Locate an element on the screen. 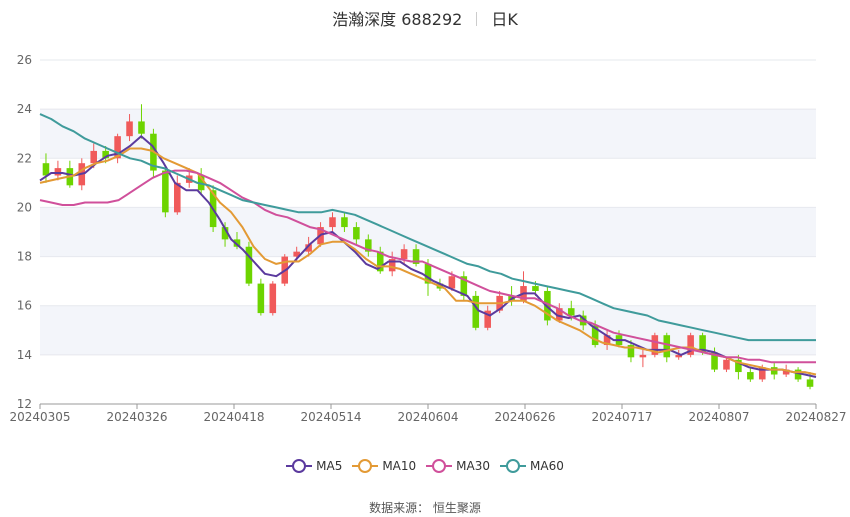  y-axis: 12 14 16 18 20 22 24 26 is located at coordinates (24, 232).